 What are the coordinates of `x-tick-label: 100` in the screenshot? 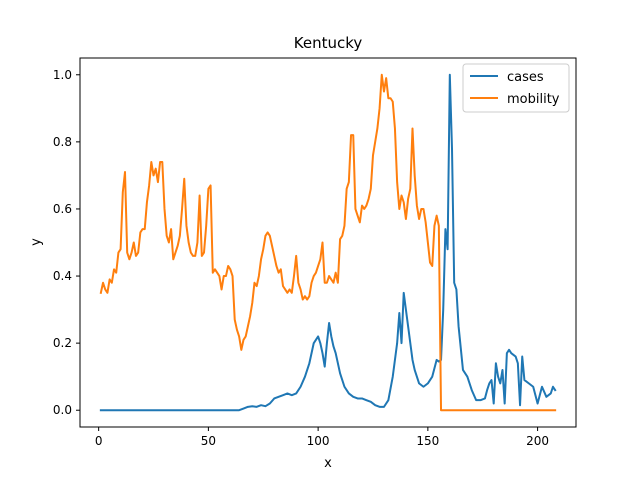 It's located at (318, 441).